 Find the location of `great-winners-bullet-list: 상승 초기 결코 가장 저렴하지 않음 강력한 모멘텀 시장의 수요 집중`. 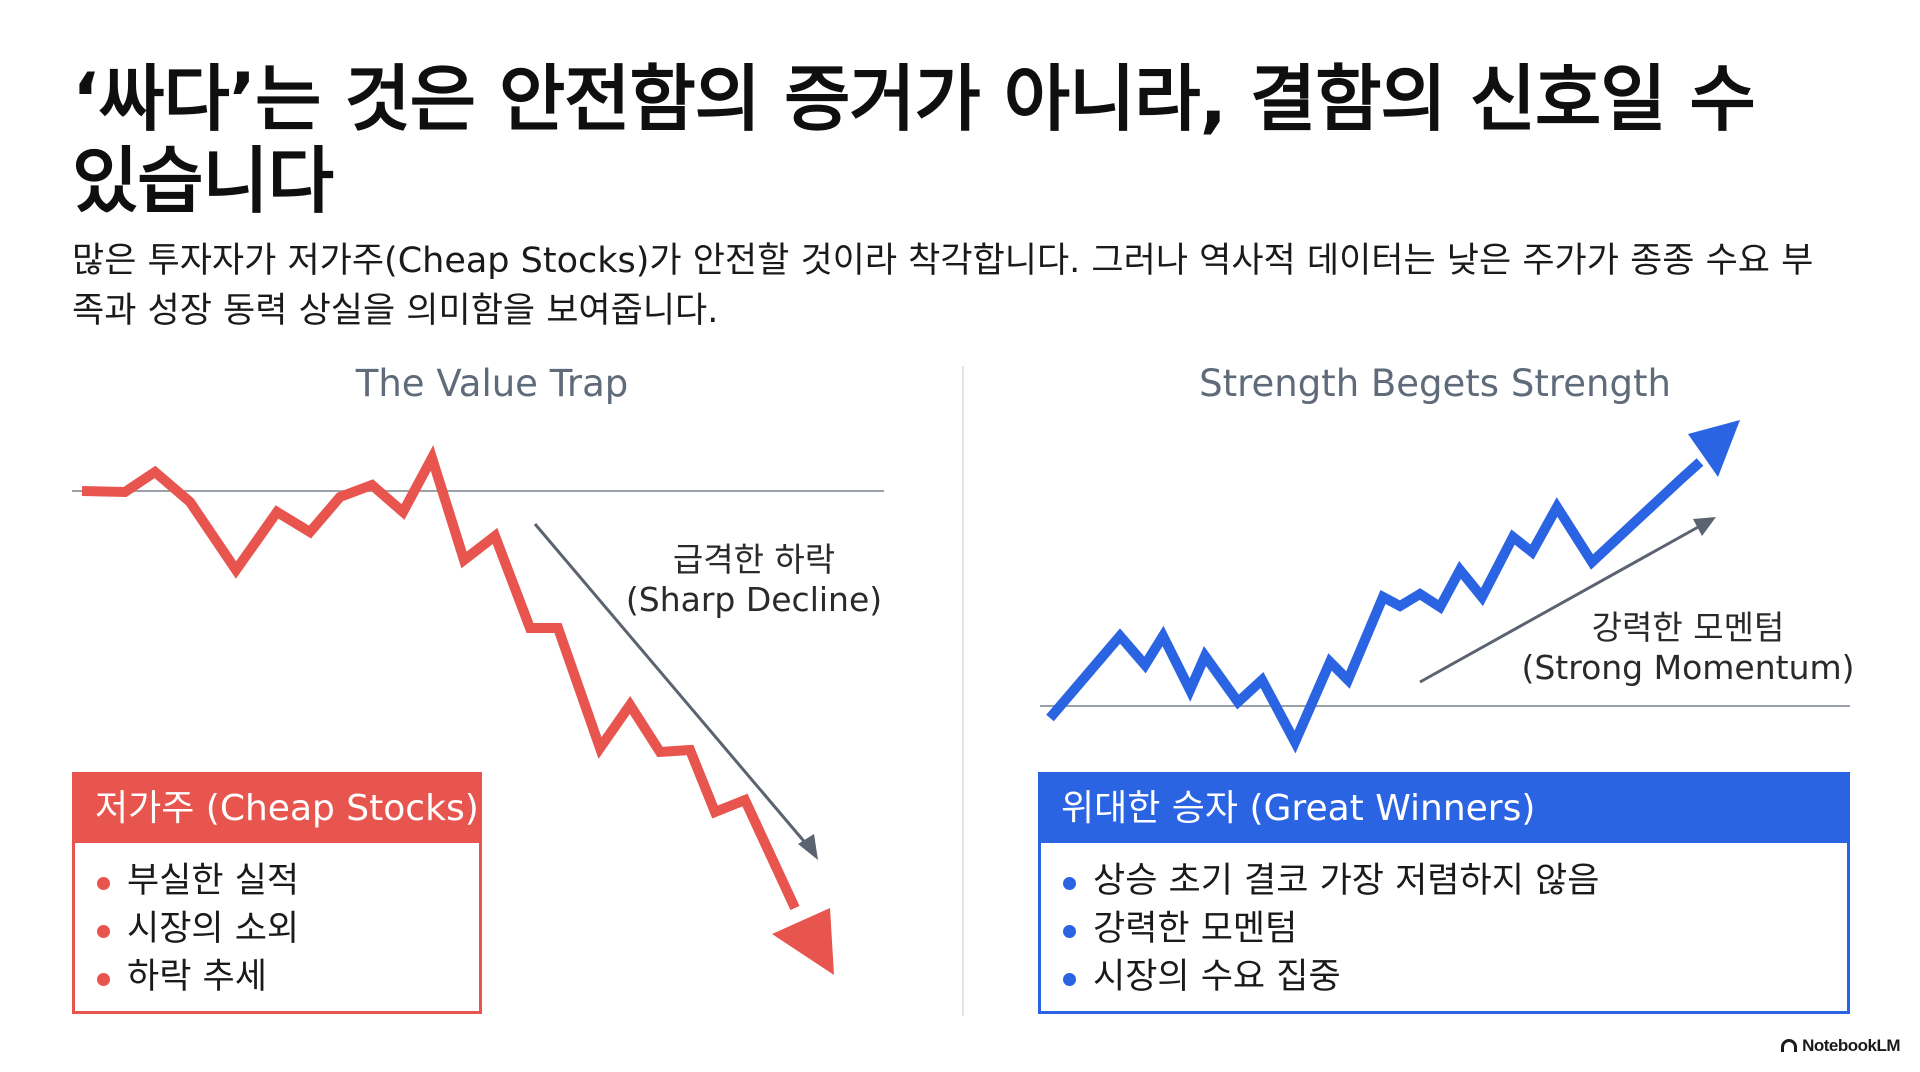

great-winners-bullet-list: 상승 초기 결코 가장 저렴하지 않음 강력한 모멘텀 시장의 수요 집중 is located at coordinates (1444, 922).